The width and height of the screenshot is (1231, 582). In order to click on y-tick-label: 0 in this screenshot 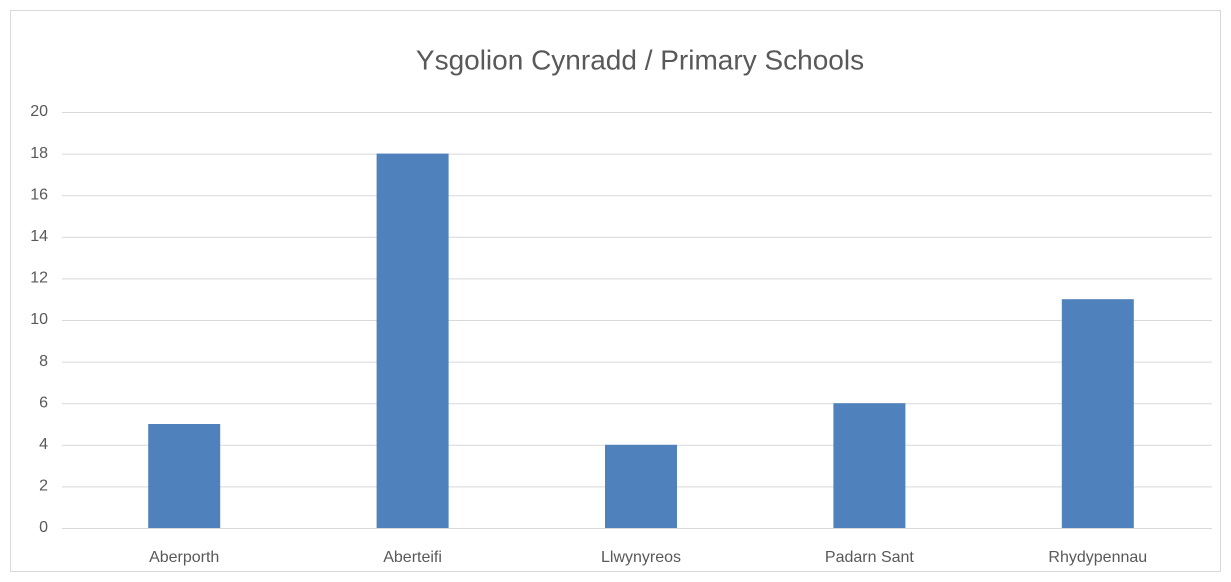, I will do `click(43, 527)`.